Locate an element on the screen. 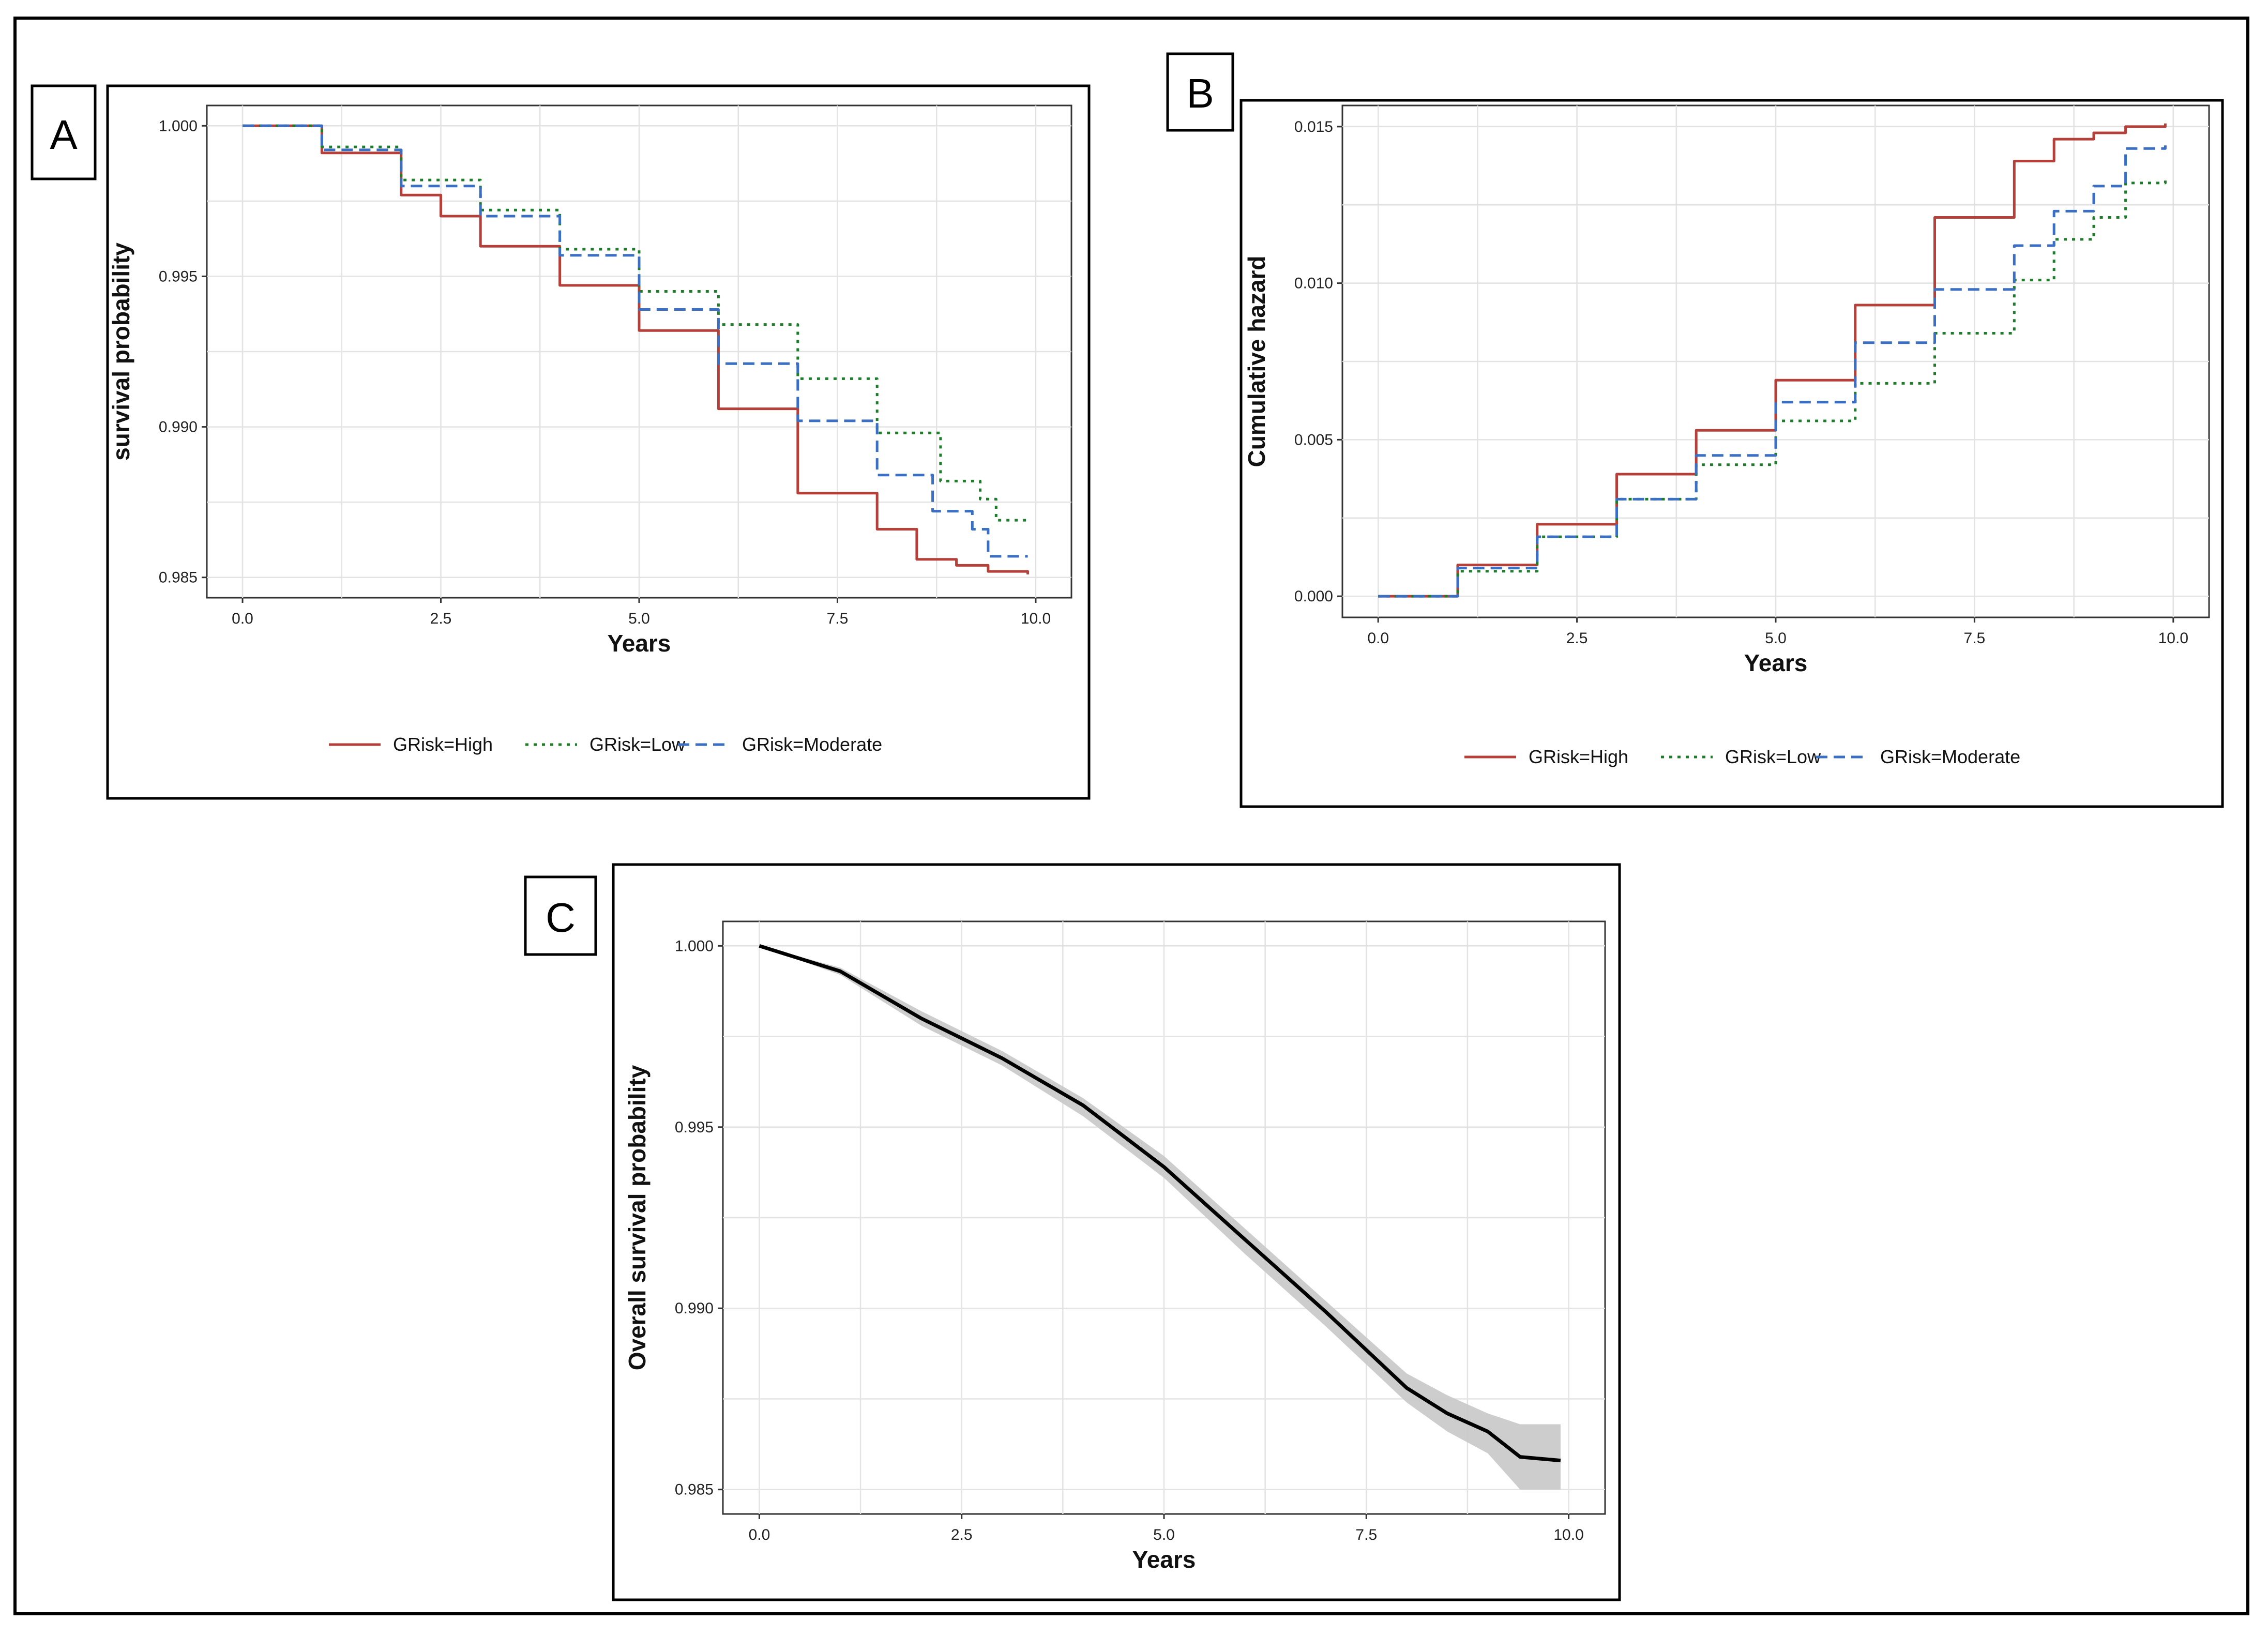  y-axis-title: survival probability is located at coordinates (121, 352).